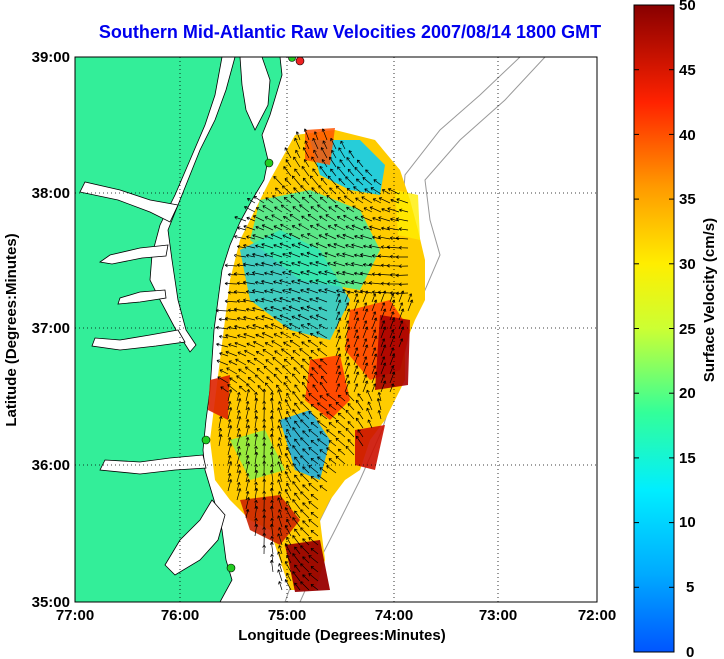 This screenshot has width=724, height=659. I want to click on albemarle-sound, so click(153, 464).